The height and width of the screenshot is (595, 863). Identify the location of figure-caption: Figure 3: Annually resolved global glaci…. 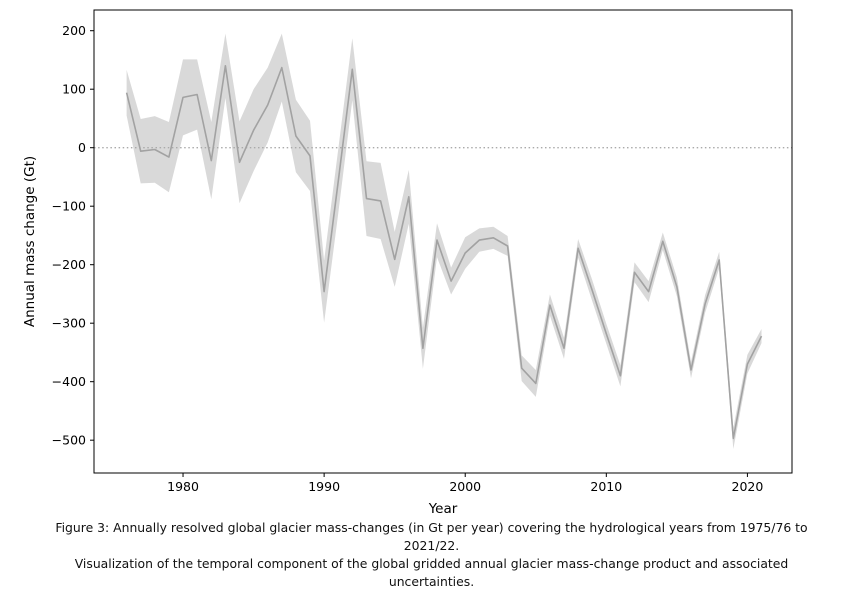
(431, 555).